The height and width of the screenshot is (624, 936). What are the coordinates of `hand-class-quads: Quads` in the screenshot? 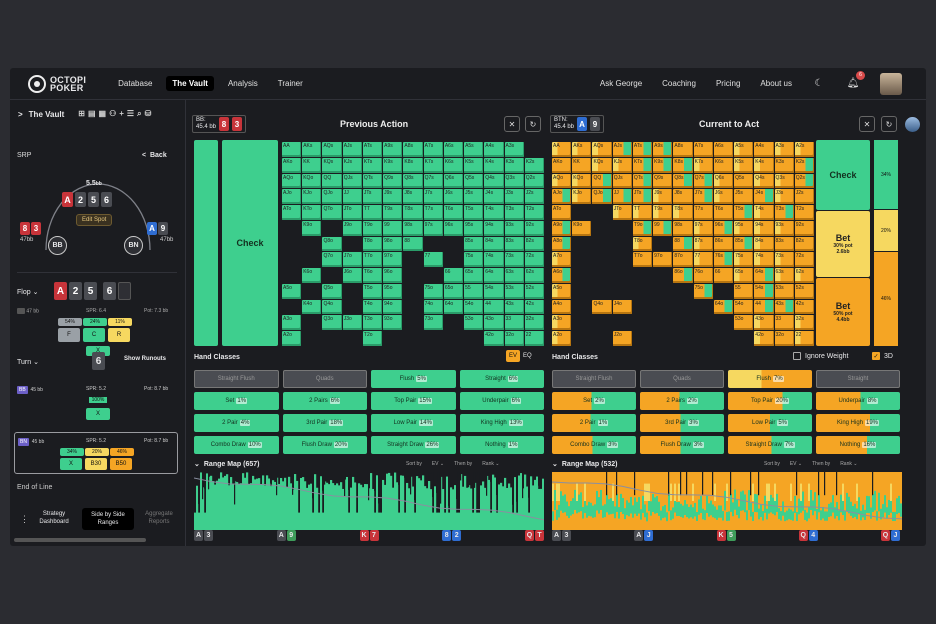 It's located at (324, 379).